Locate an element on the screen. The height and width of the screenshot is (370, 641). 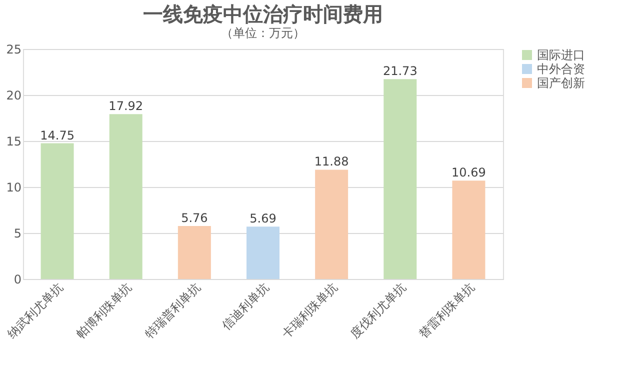
data-label: 5.69 is located at coordinates (263, 219).